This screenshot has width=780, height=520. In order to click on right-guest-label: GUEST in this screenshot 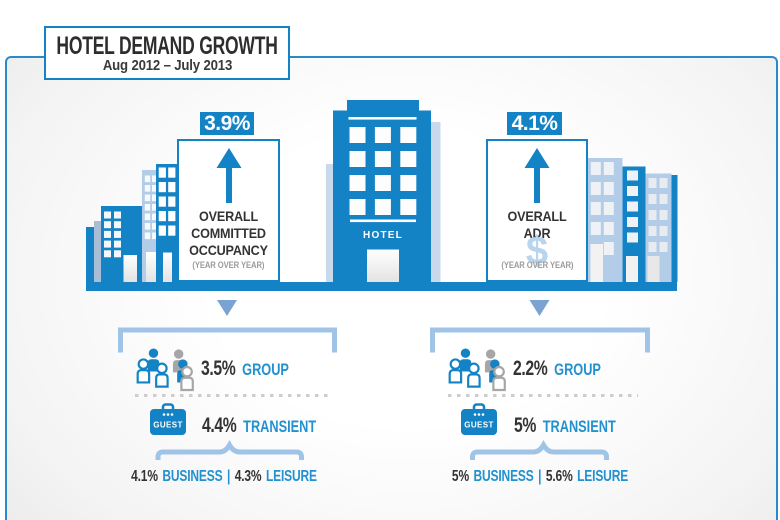, I will do `click(479, 425)`.